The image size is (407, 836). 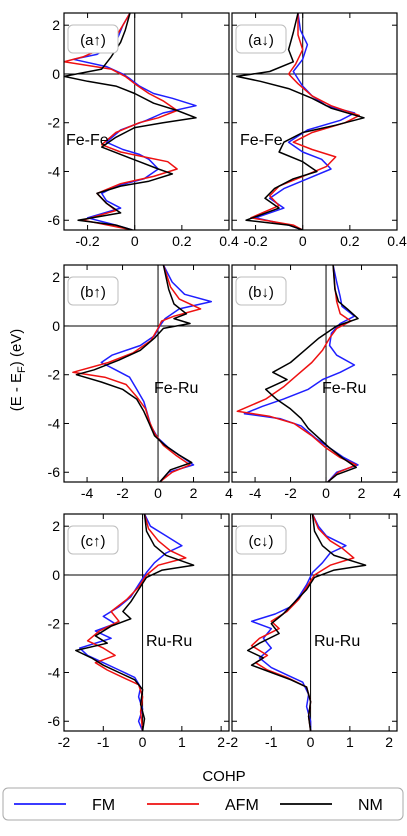 I want to click on legend-box, so click(x=203, y=804).